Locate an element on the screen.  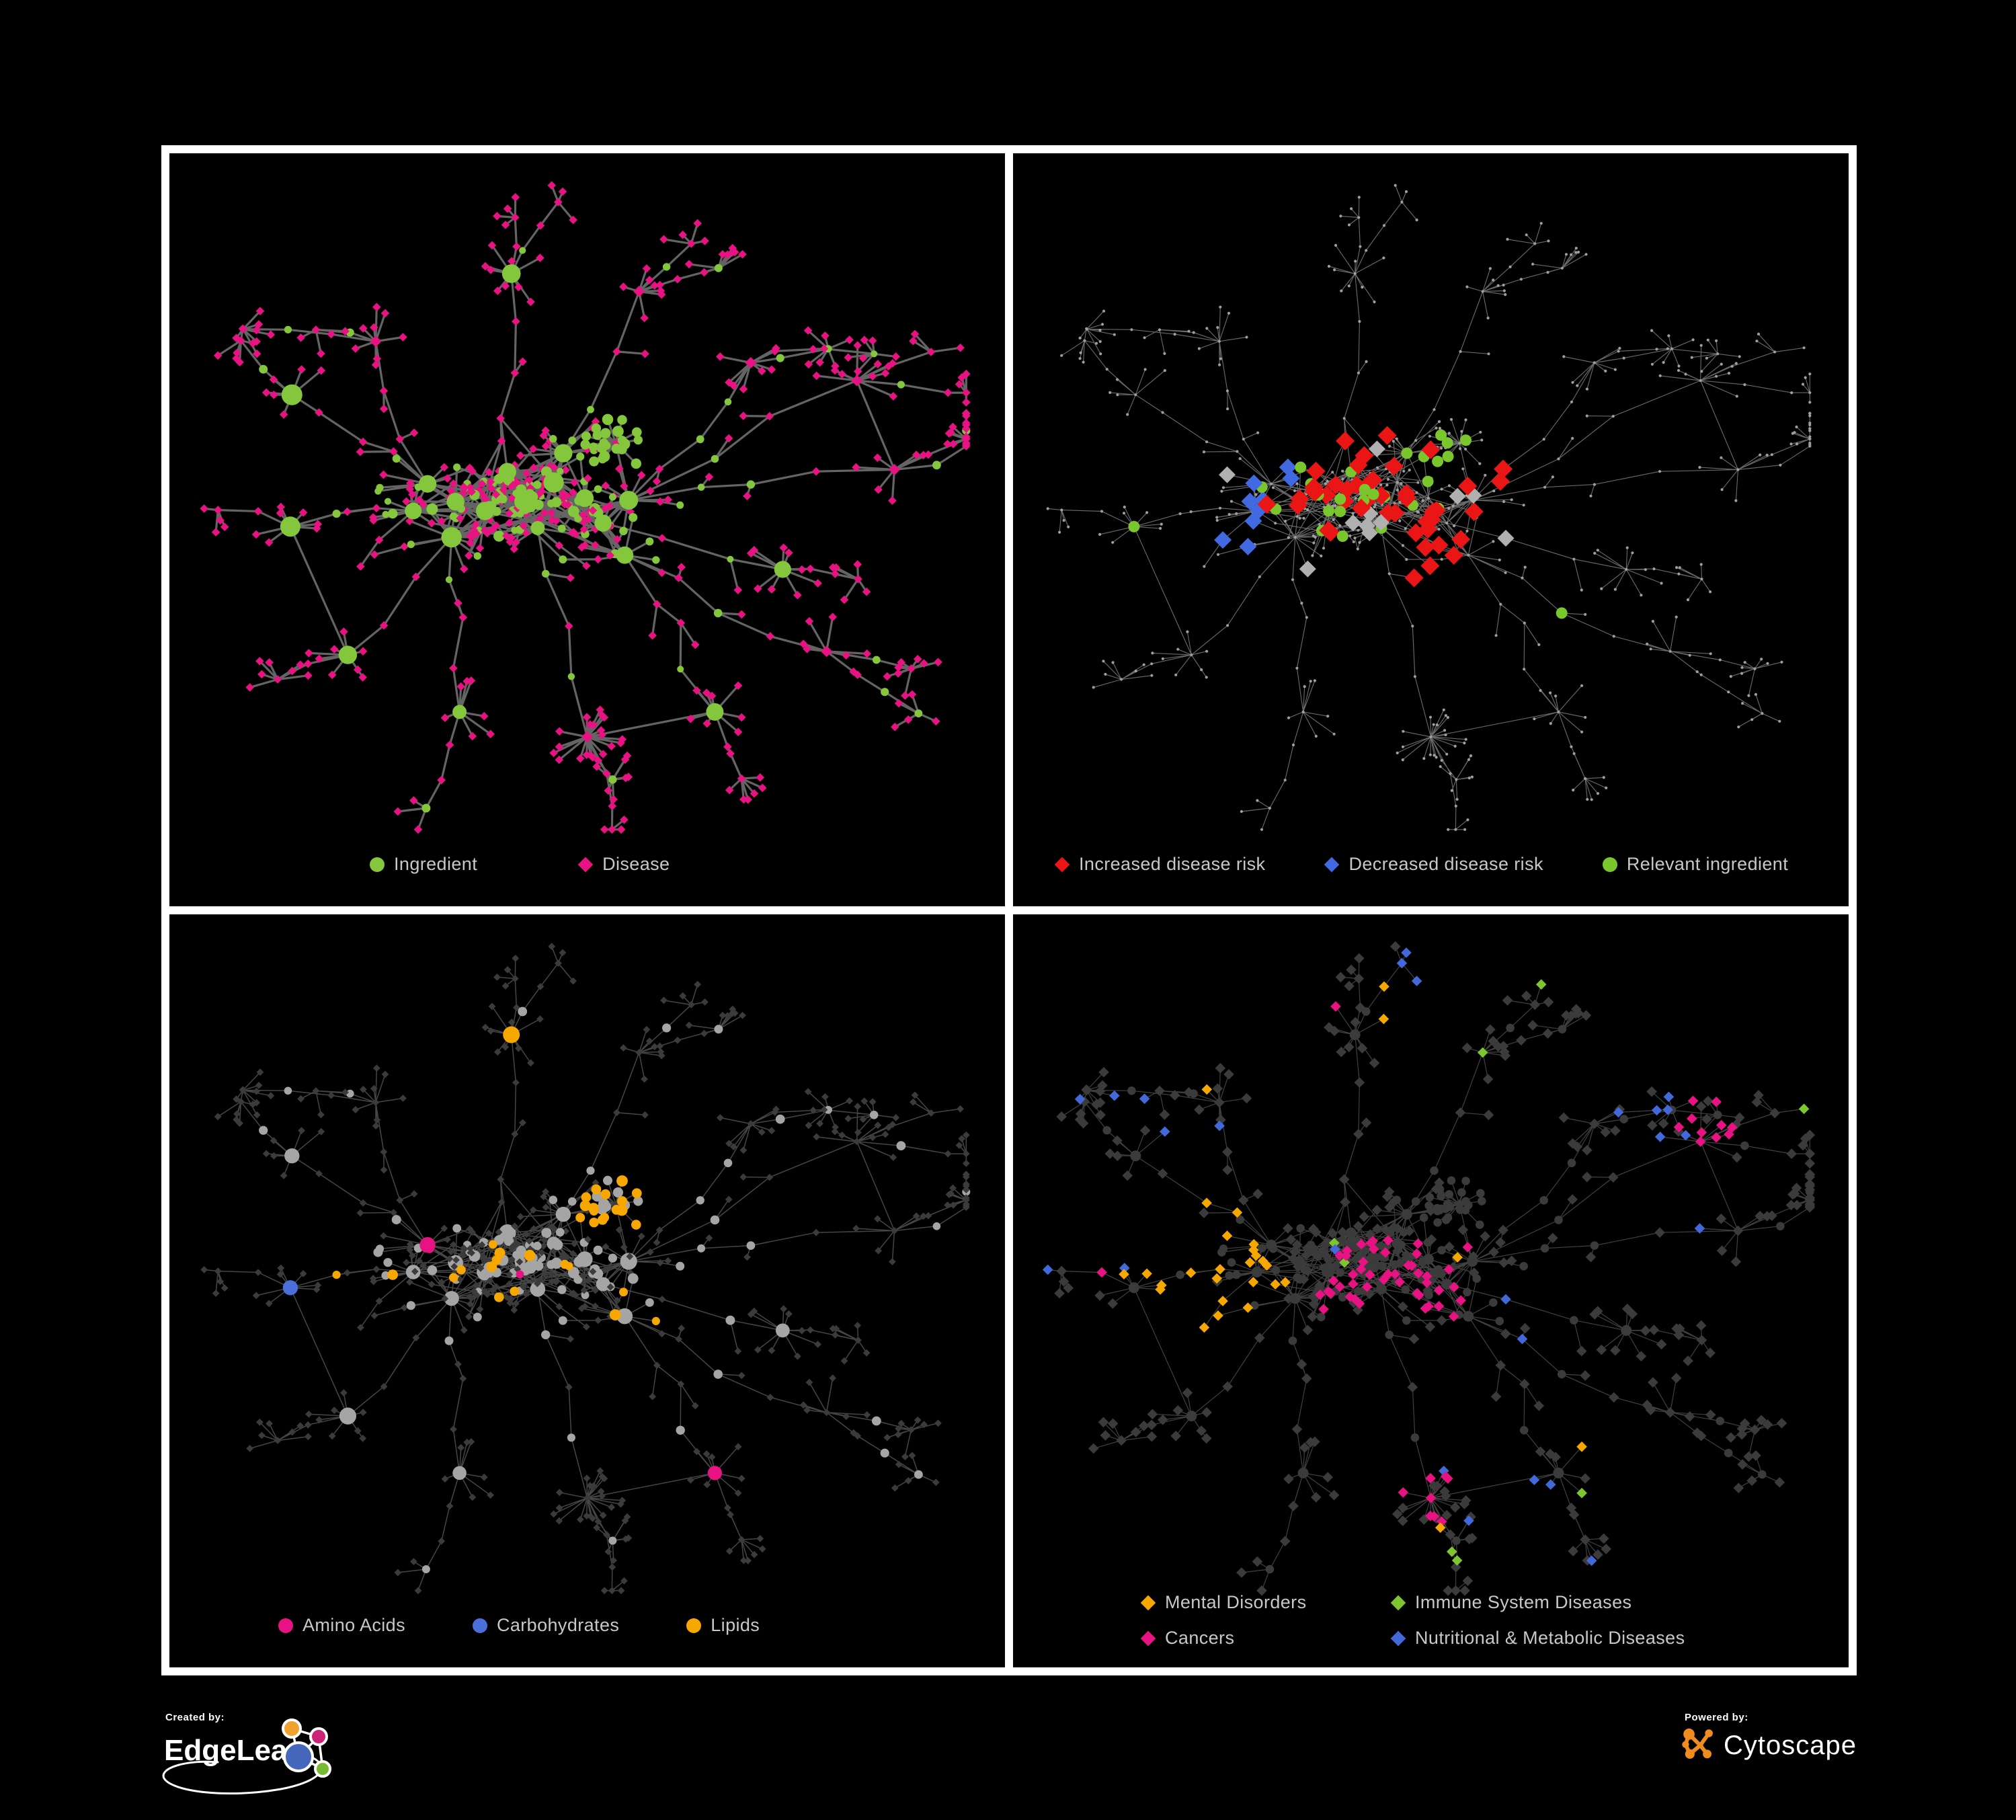
disease-category-network is located at coordinates (1429, 1268).